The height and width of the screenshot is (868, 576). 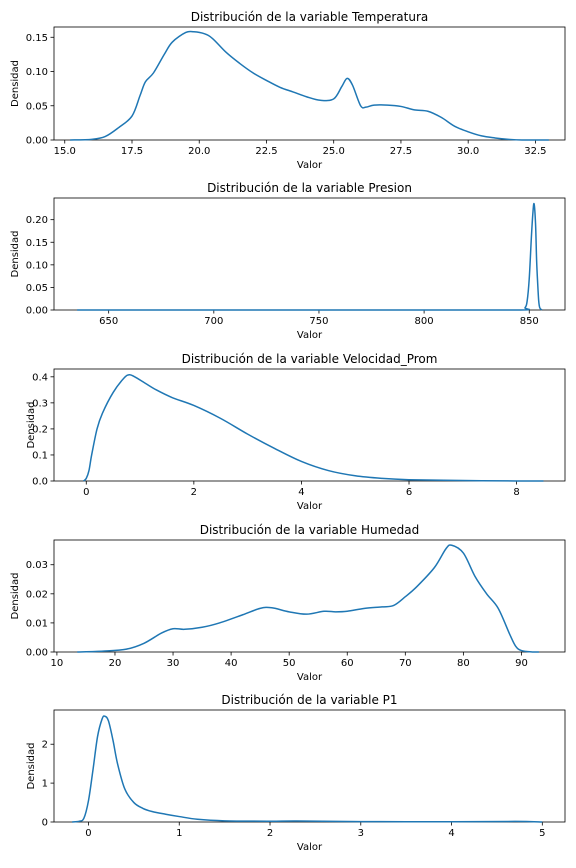 I want to click on x-tick-label: 70, so click(x=405, y=663).